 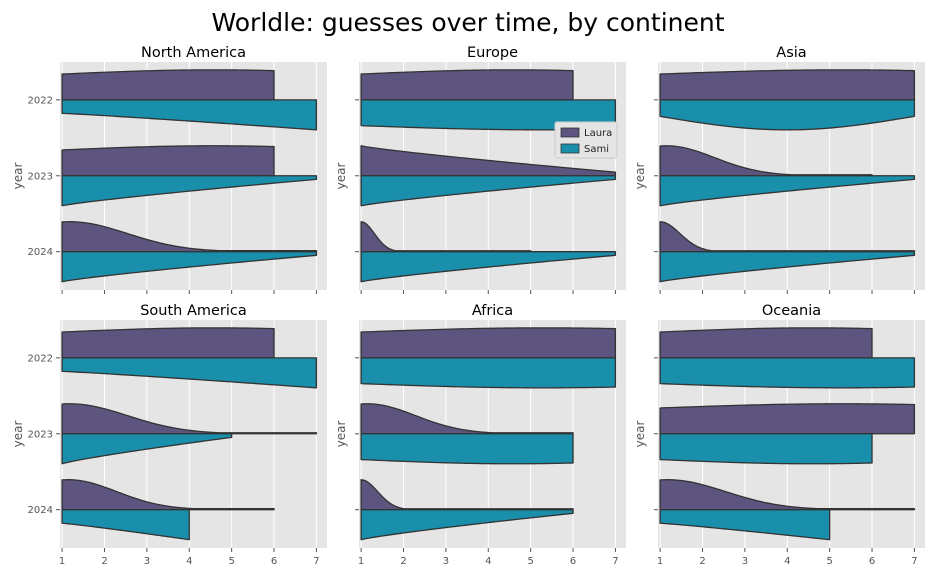 What do you see at coordinates (791, 53) in the screenshot?
I see `panel-title: Asia` at bounding box center [791, 53].